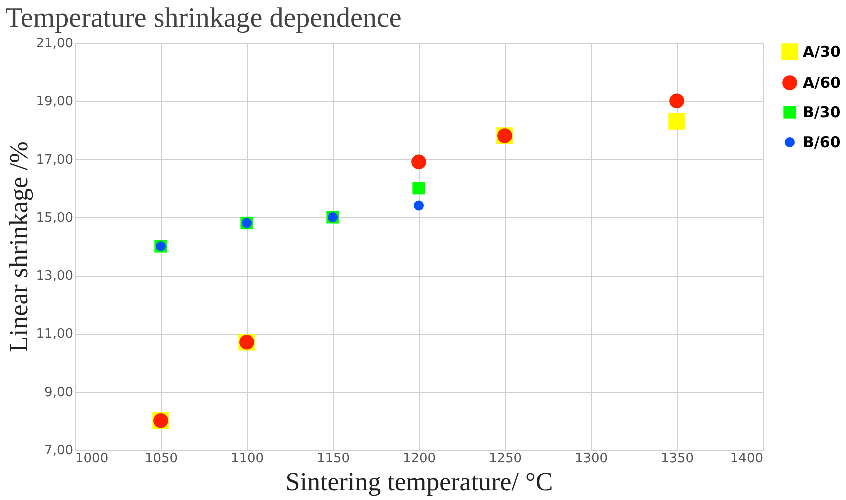 This screenshot has width=846, height=500. What do you see at coordinates (333, 459) in the screenshot?
I see `x-tick-label: 1150` at bounding box center [333, 459].